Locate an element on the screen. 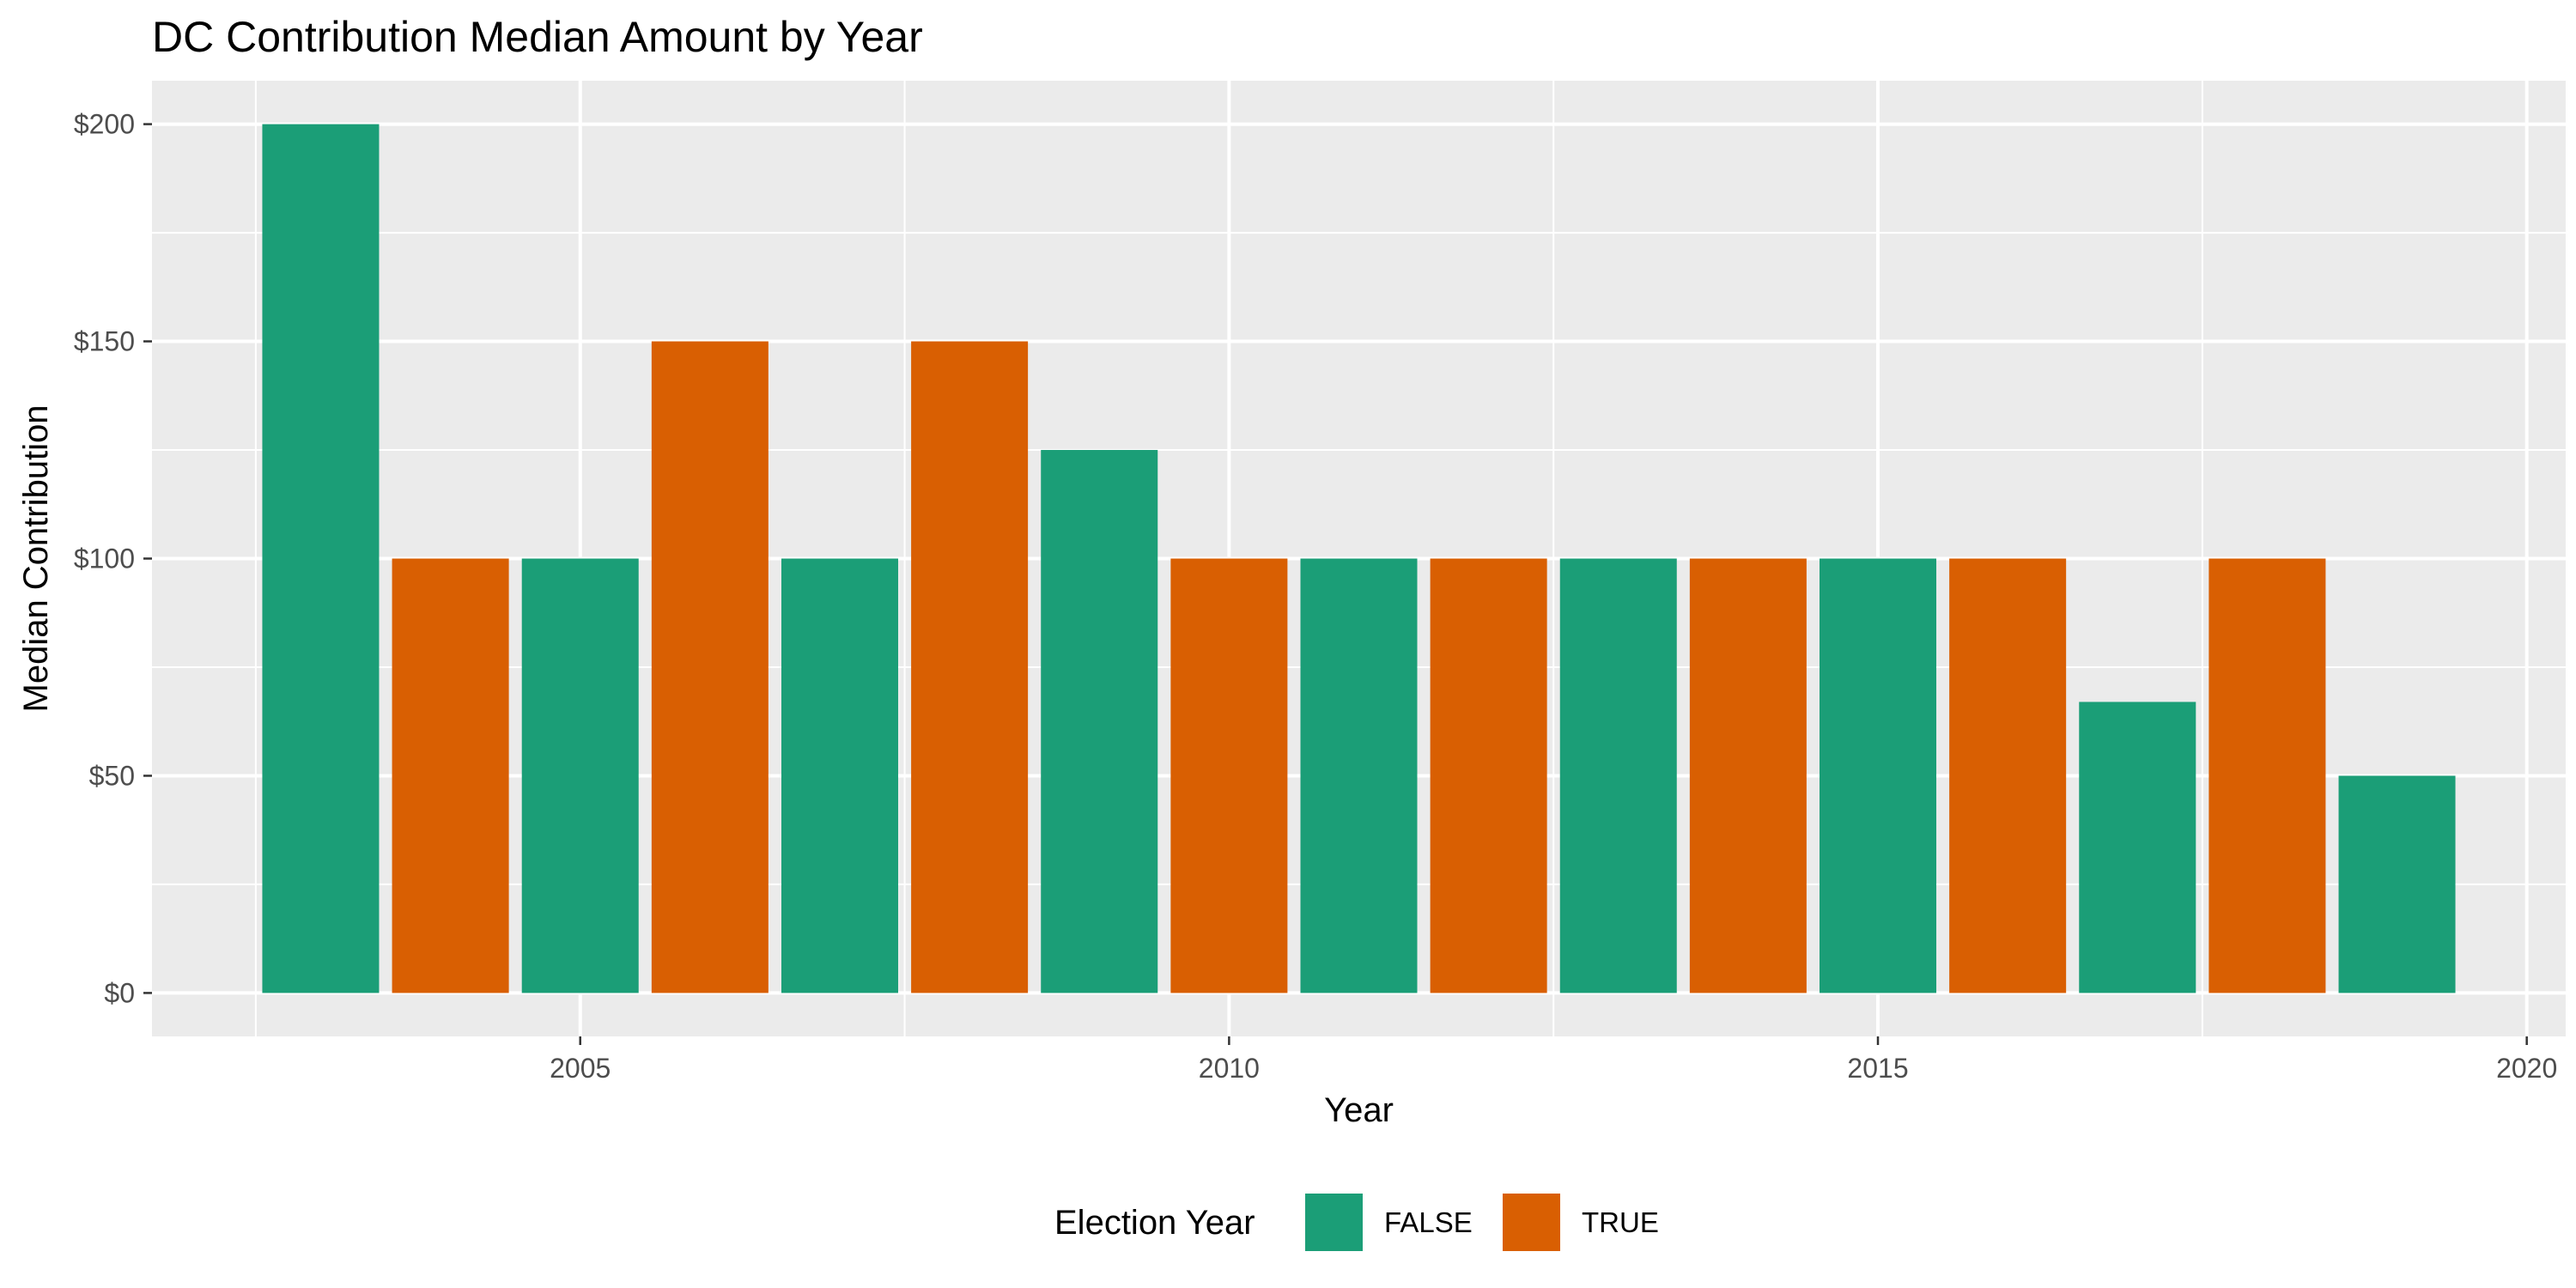 The width and height of the screenshot is (2576, 1288). bar-2015 is located at coordinates (1879, 775).